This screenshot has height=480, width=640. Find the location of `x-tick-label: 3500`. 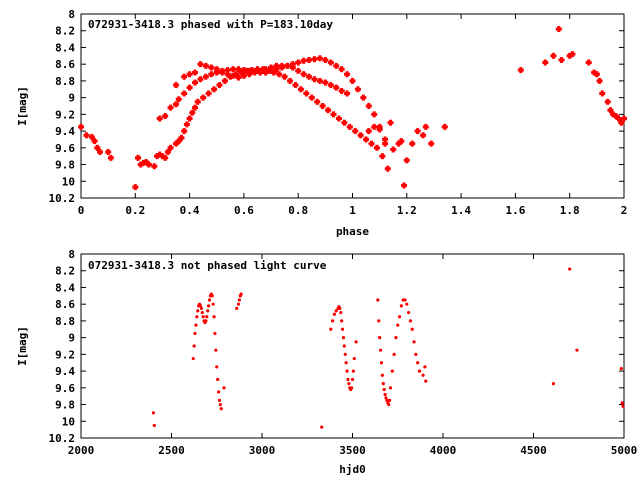

x-tick-label: 3500 is located at coordinates (352, 450).